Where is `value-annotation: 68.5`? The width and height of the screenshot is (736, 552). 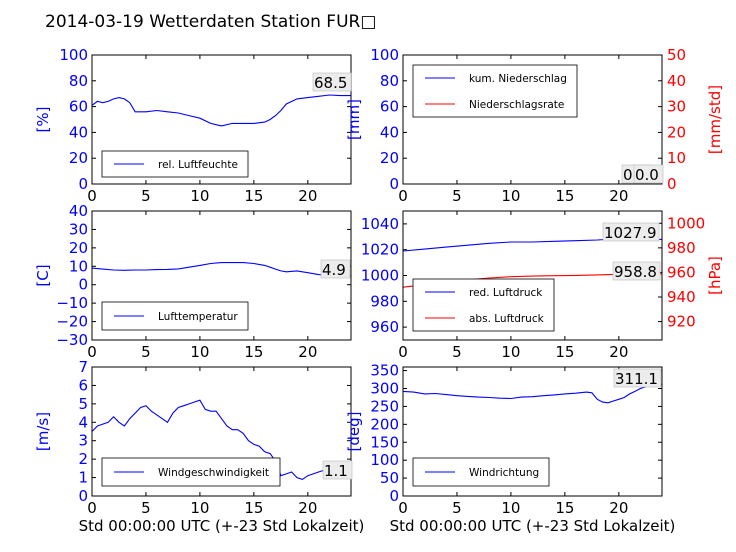
value-annotation: 68.5 is located at coordinates (330, 83).